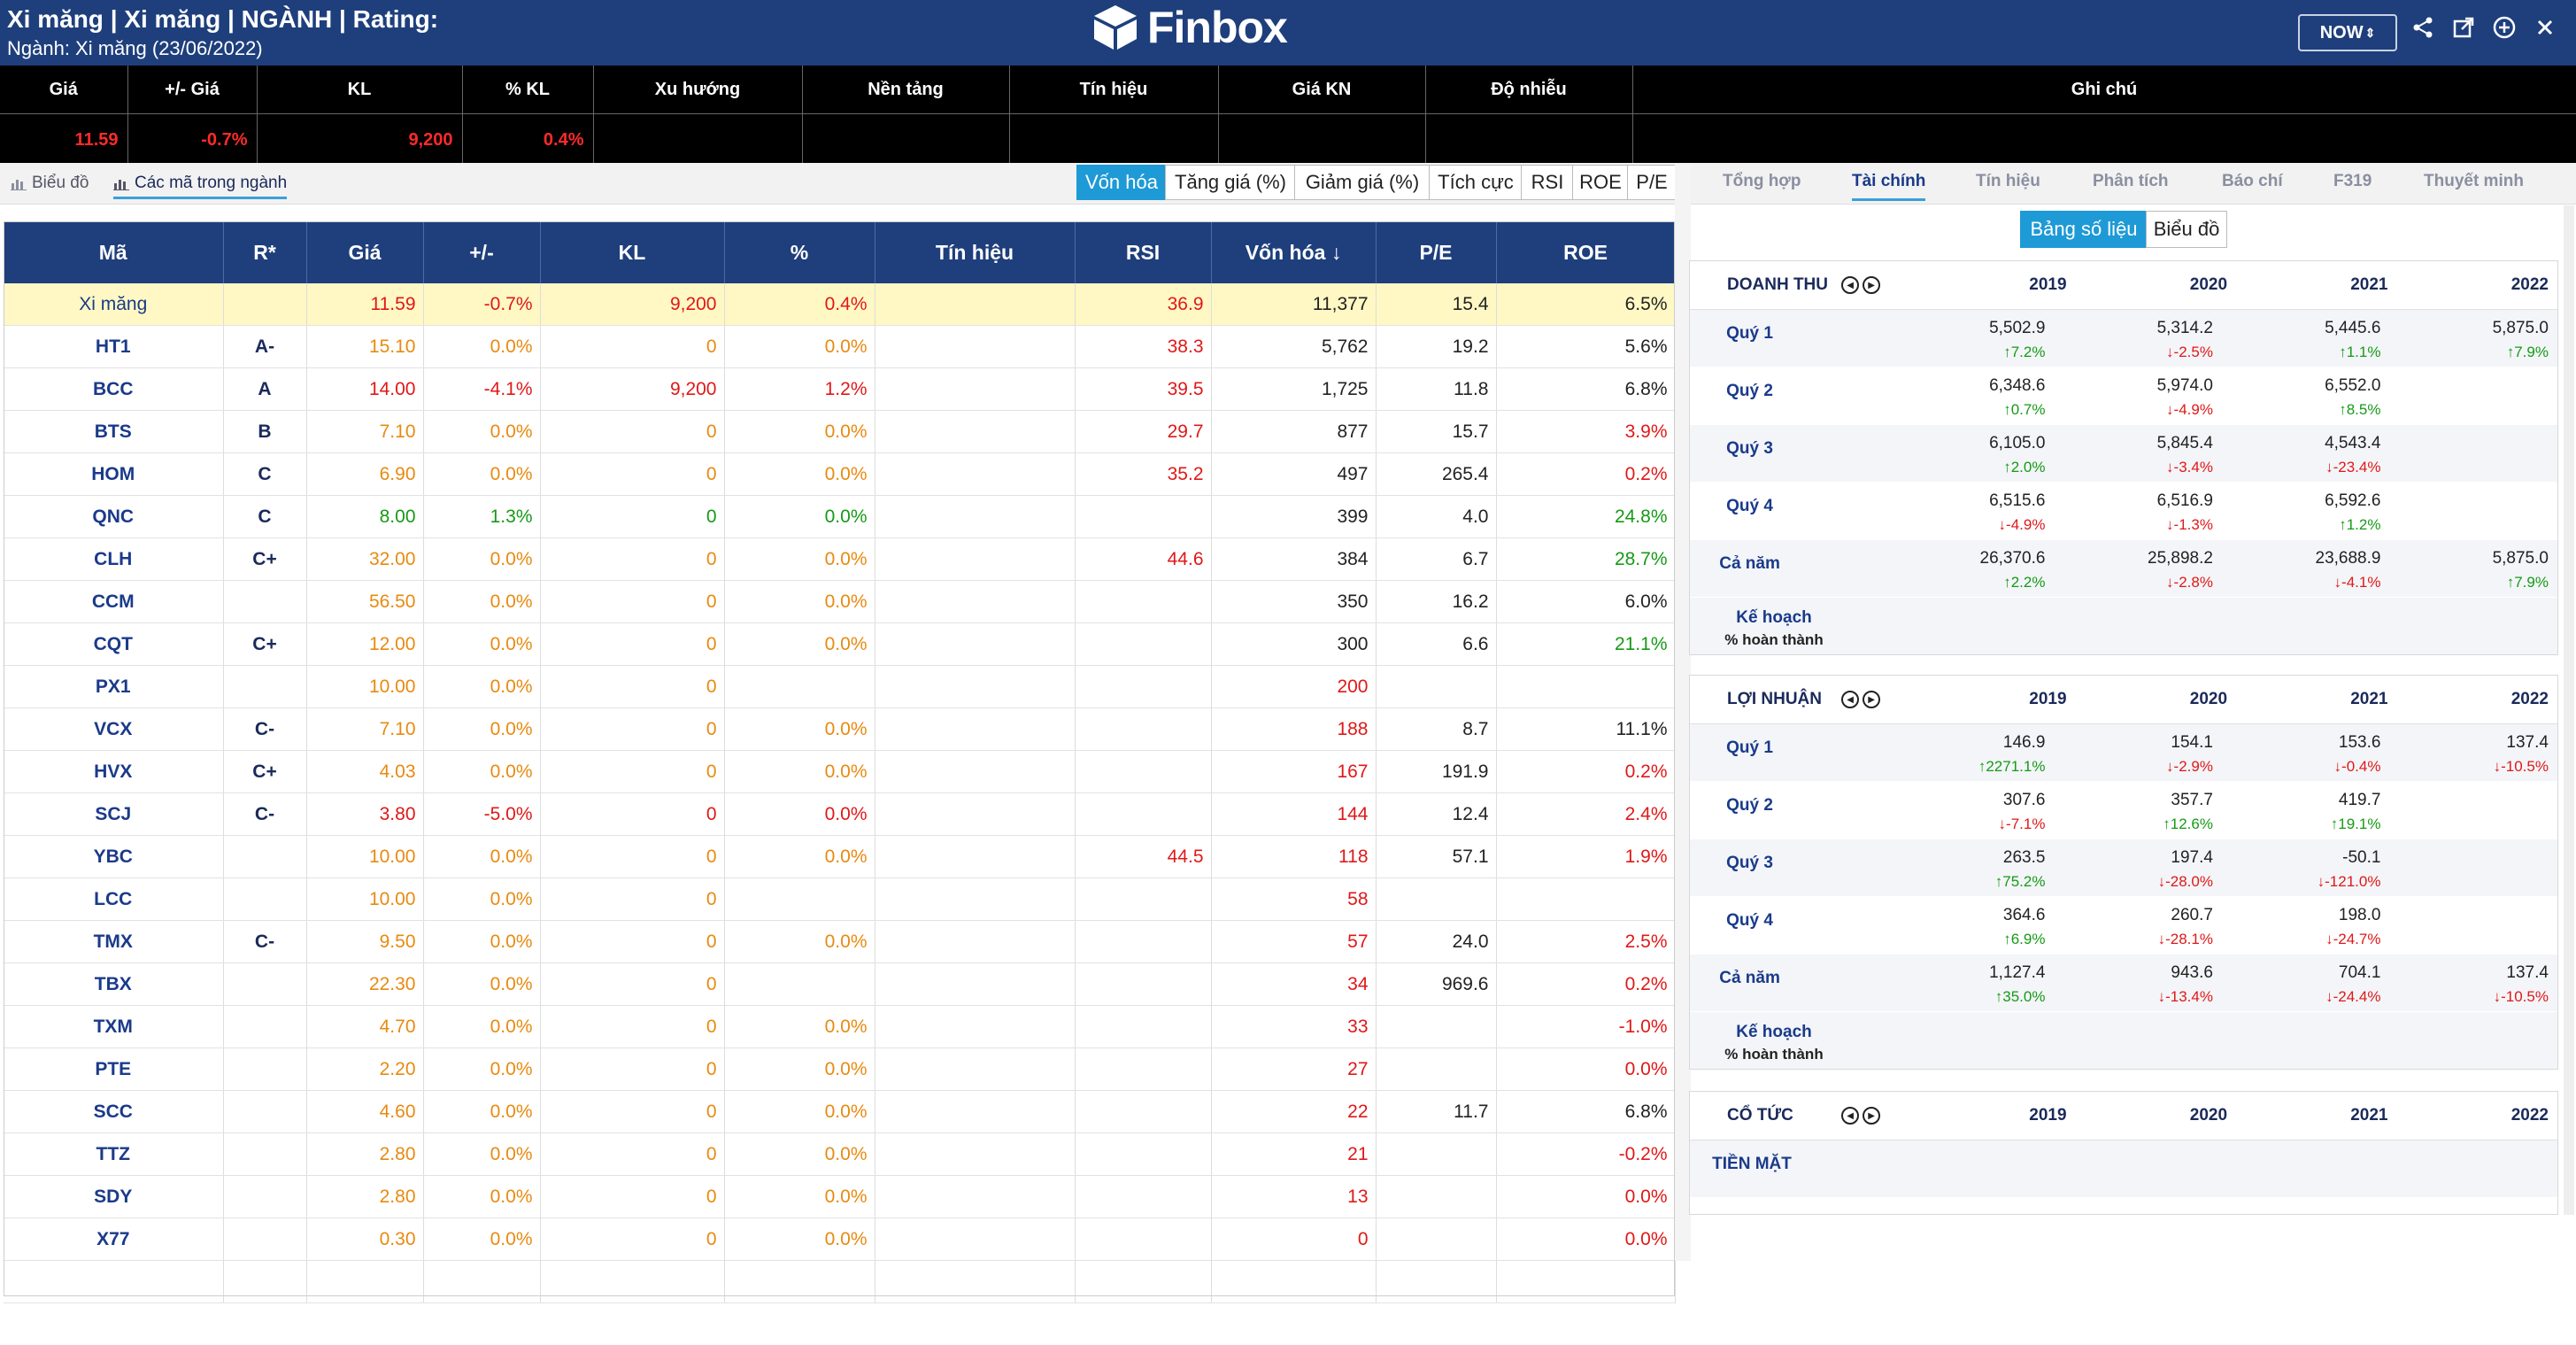 The width and height of the screenshot is (2576, 1345). Describe the element at coordinates (840, 1154) in the screenshot. I see `table-row: TTZ 2.80 0.0% 0 0.0% 21 -0.2%` at that location.